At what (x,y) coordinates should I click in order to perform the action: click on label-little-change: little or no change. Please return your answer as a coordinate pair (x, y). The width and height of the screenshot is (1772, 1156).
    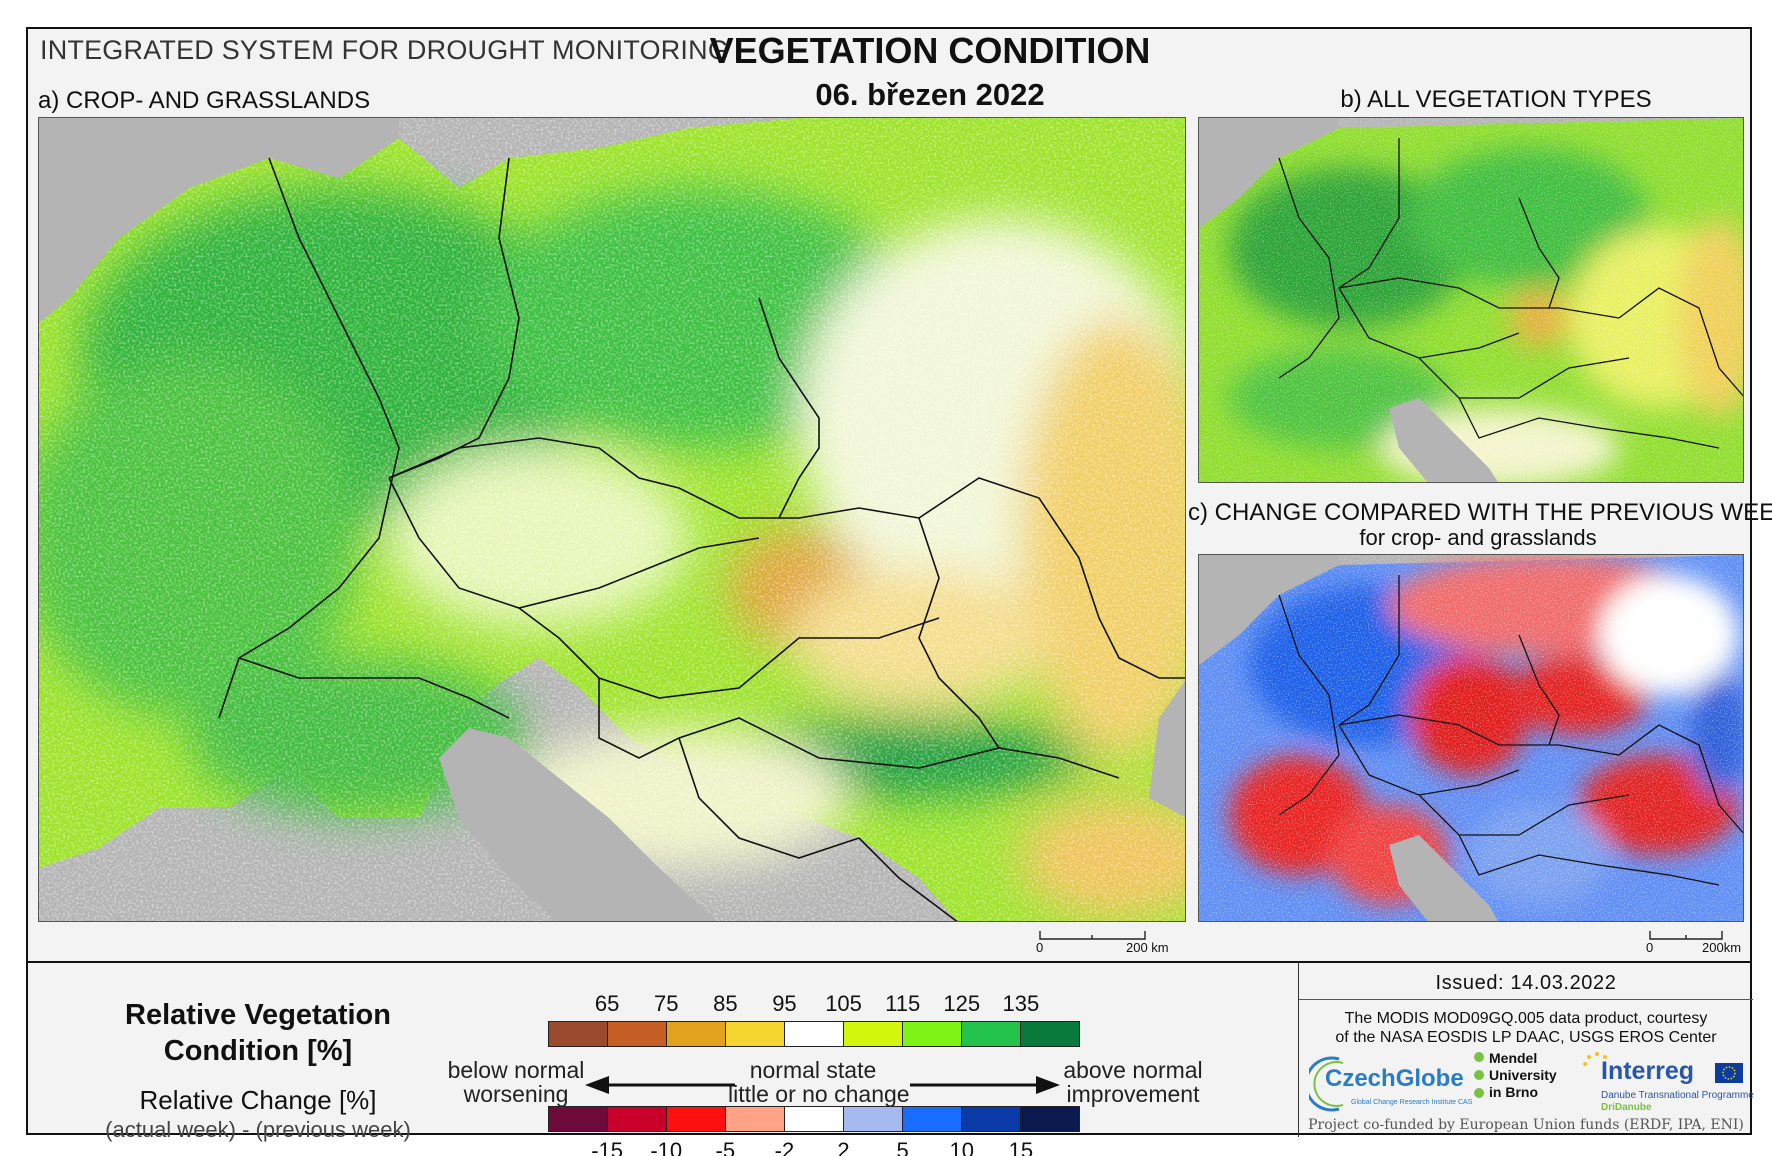
    Looking at the image, I should click on (819, 1094).